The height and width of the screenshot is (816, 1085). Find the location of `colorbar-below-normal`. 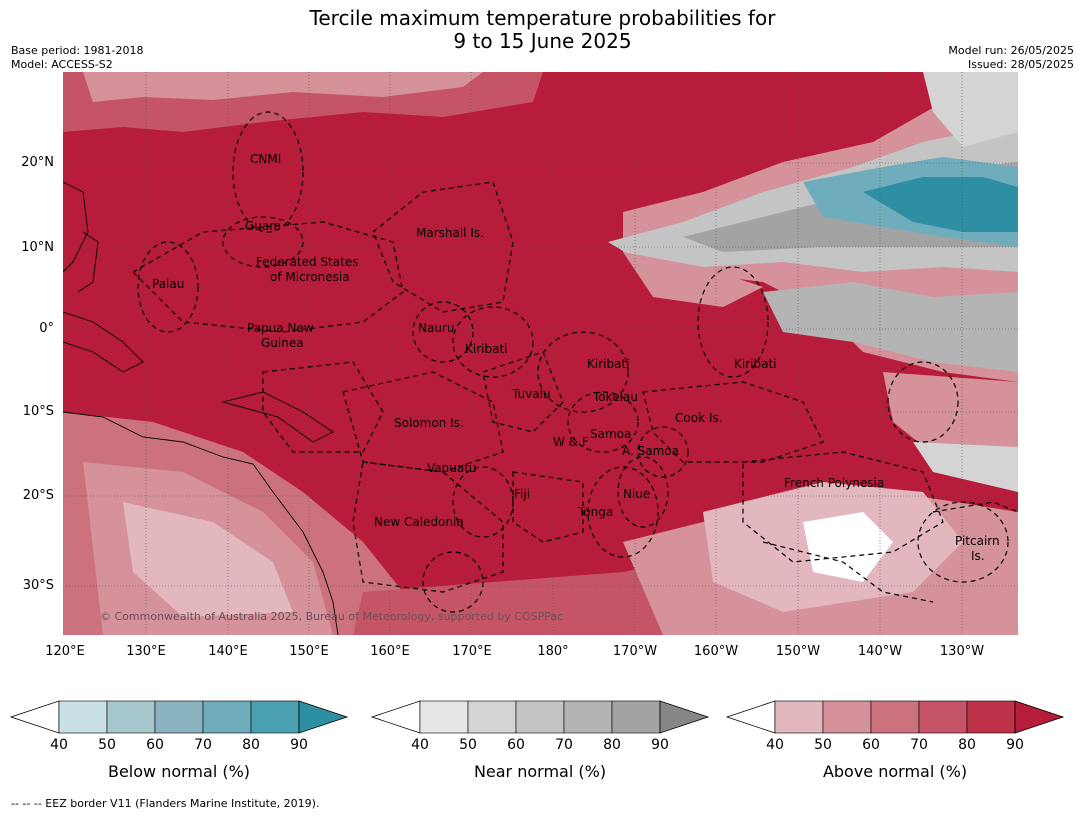

colorbar-below-normal is located at coordinates (179, 717).